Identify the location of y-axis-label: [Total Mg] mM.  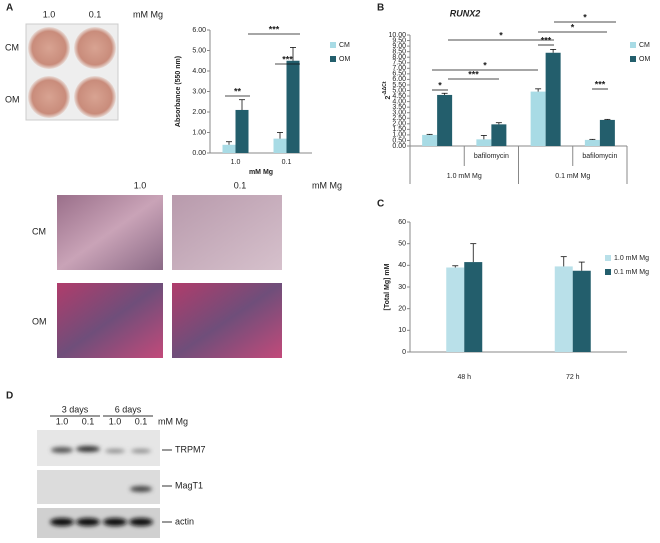
(387, 286).